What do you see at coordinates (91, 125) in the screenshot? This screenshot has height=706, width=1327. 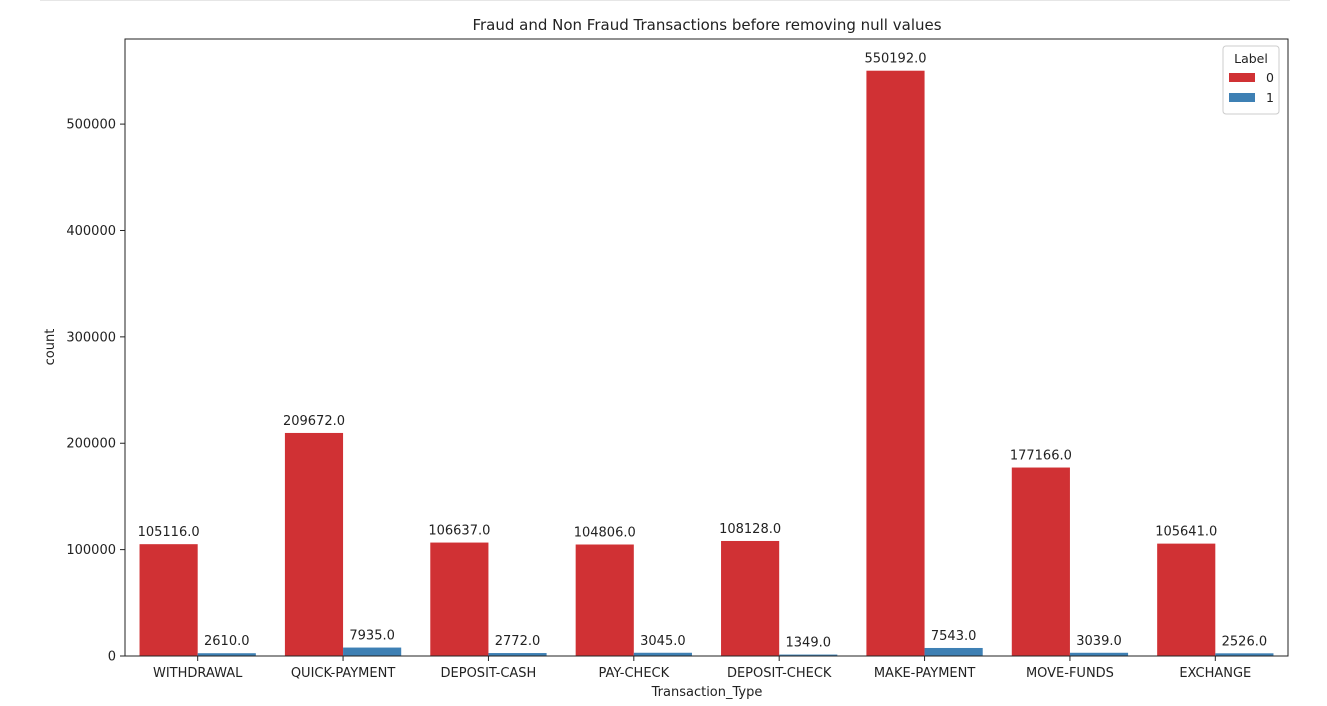 I see `y-tick-label: 500000` at bounding box center [91, 125].